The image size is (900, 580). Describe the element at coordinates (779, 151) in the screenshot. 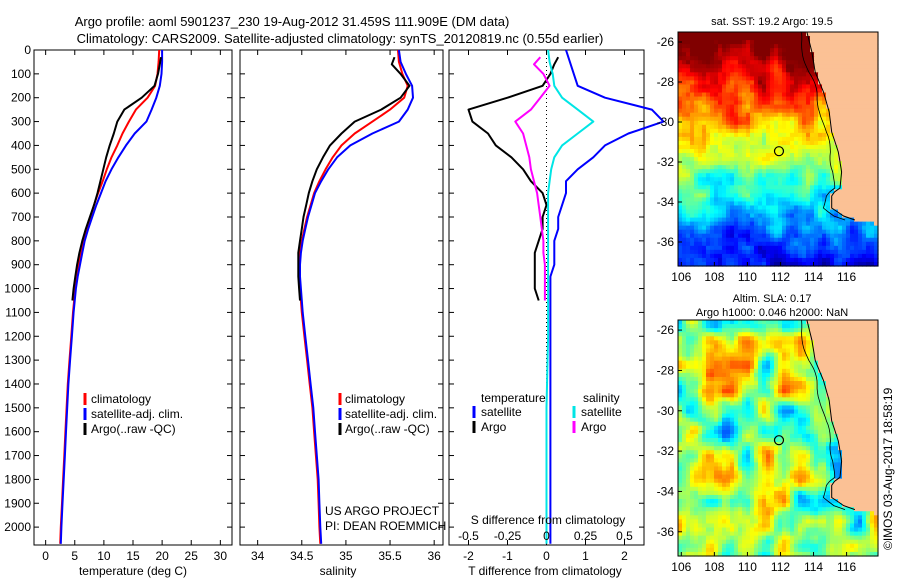

I see `argo-position-marker` at that location.